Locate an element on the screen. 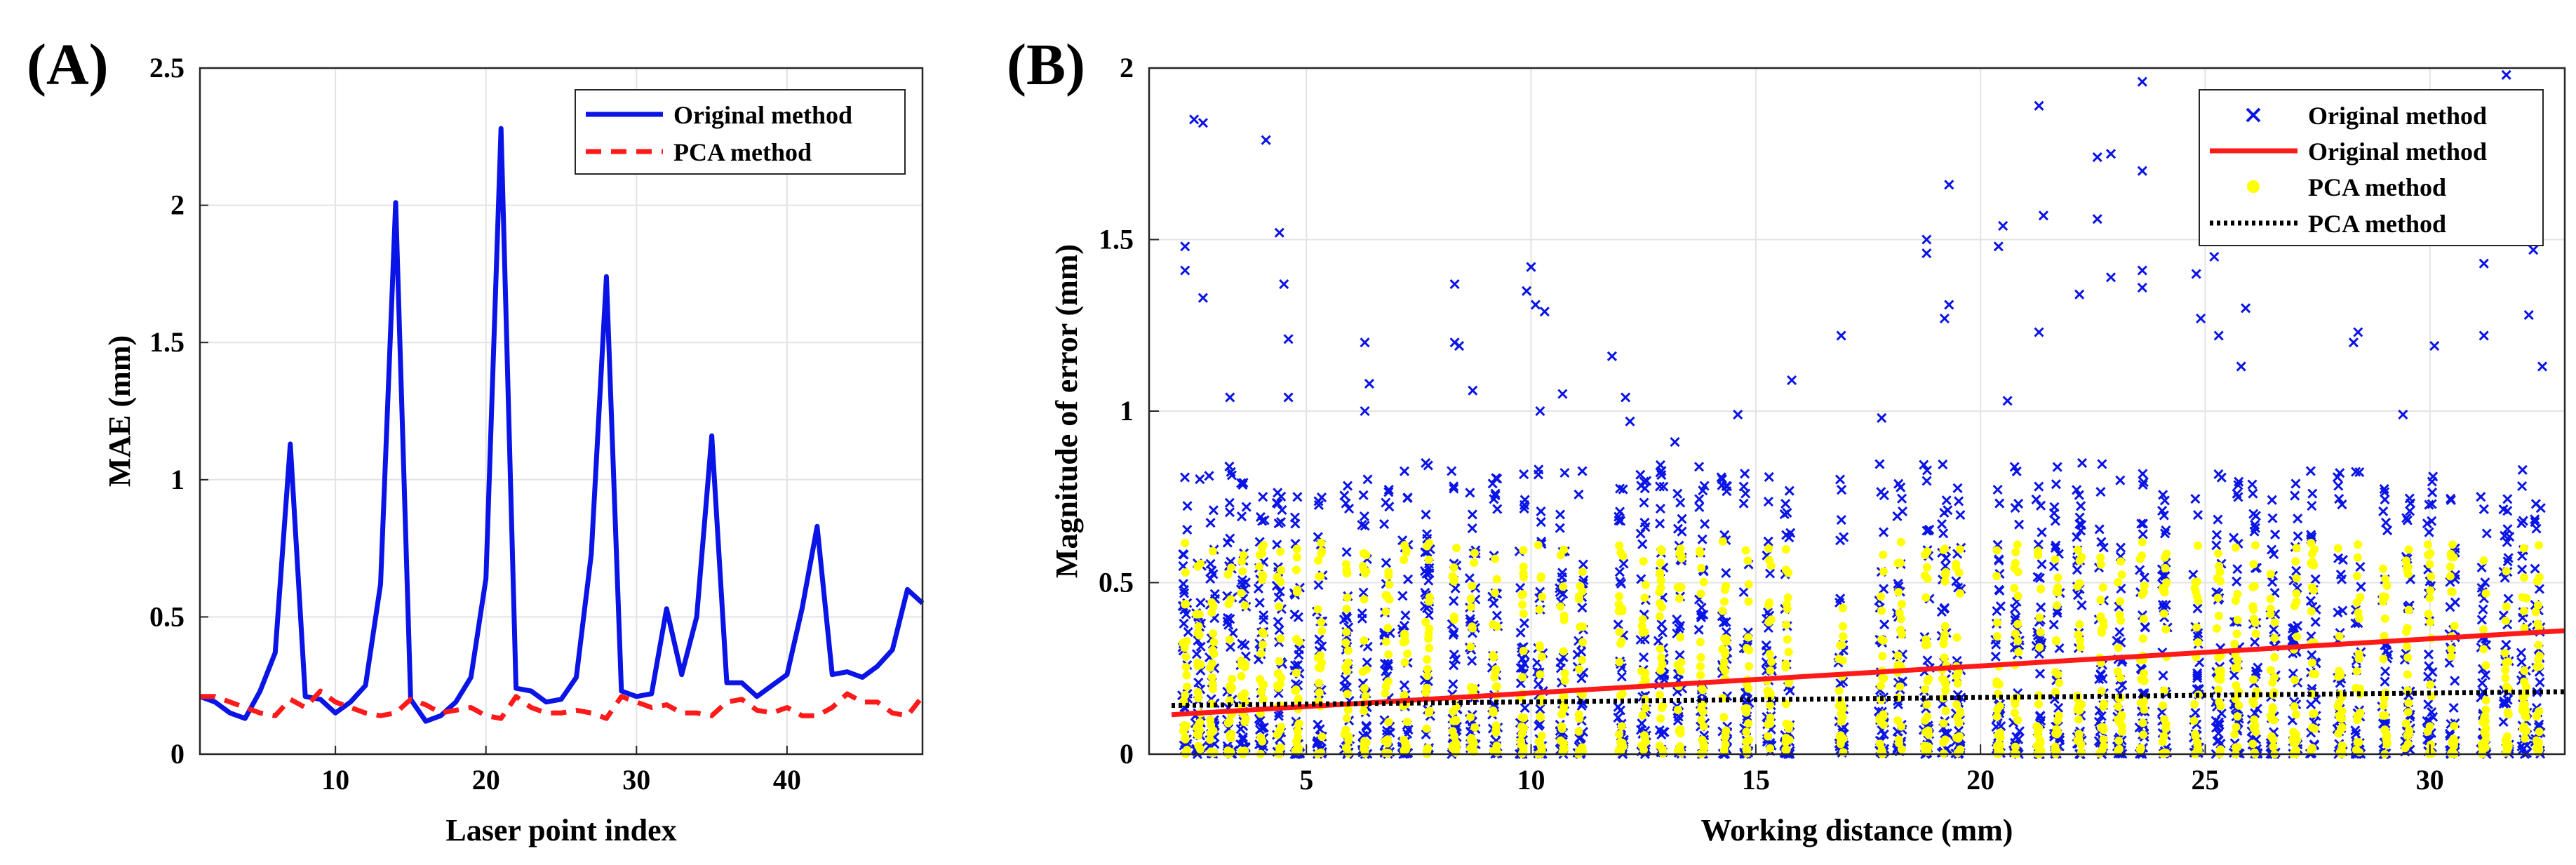  fit-line-original is located at coordinates (1868, 673).